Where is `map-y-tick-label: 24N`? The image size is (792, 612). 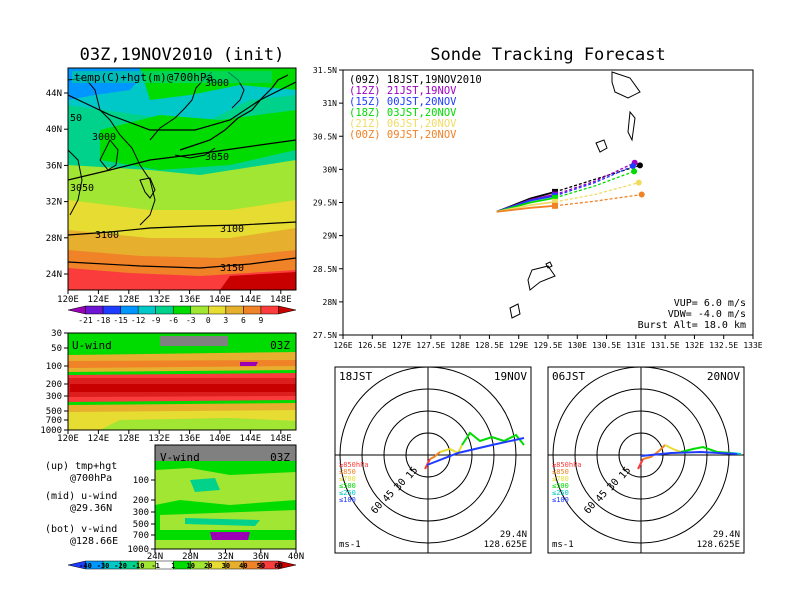 map-y-tick-label: 24N is located at coordinates (54, 275).